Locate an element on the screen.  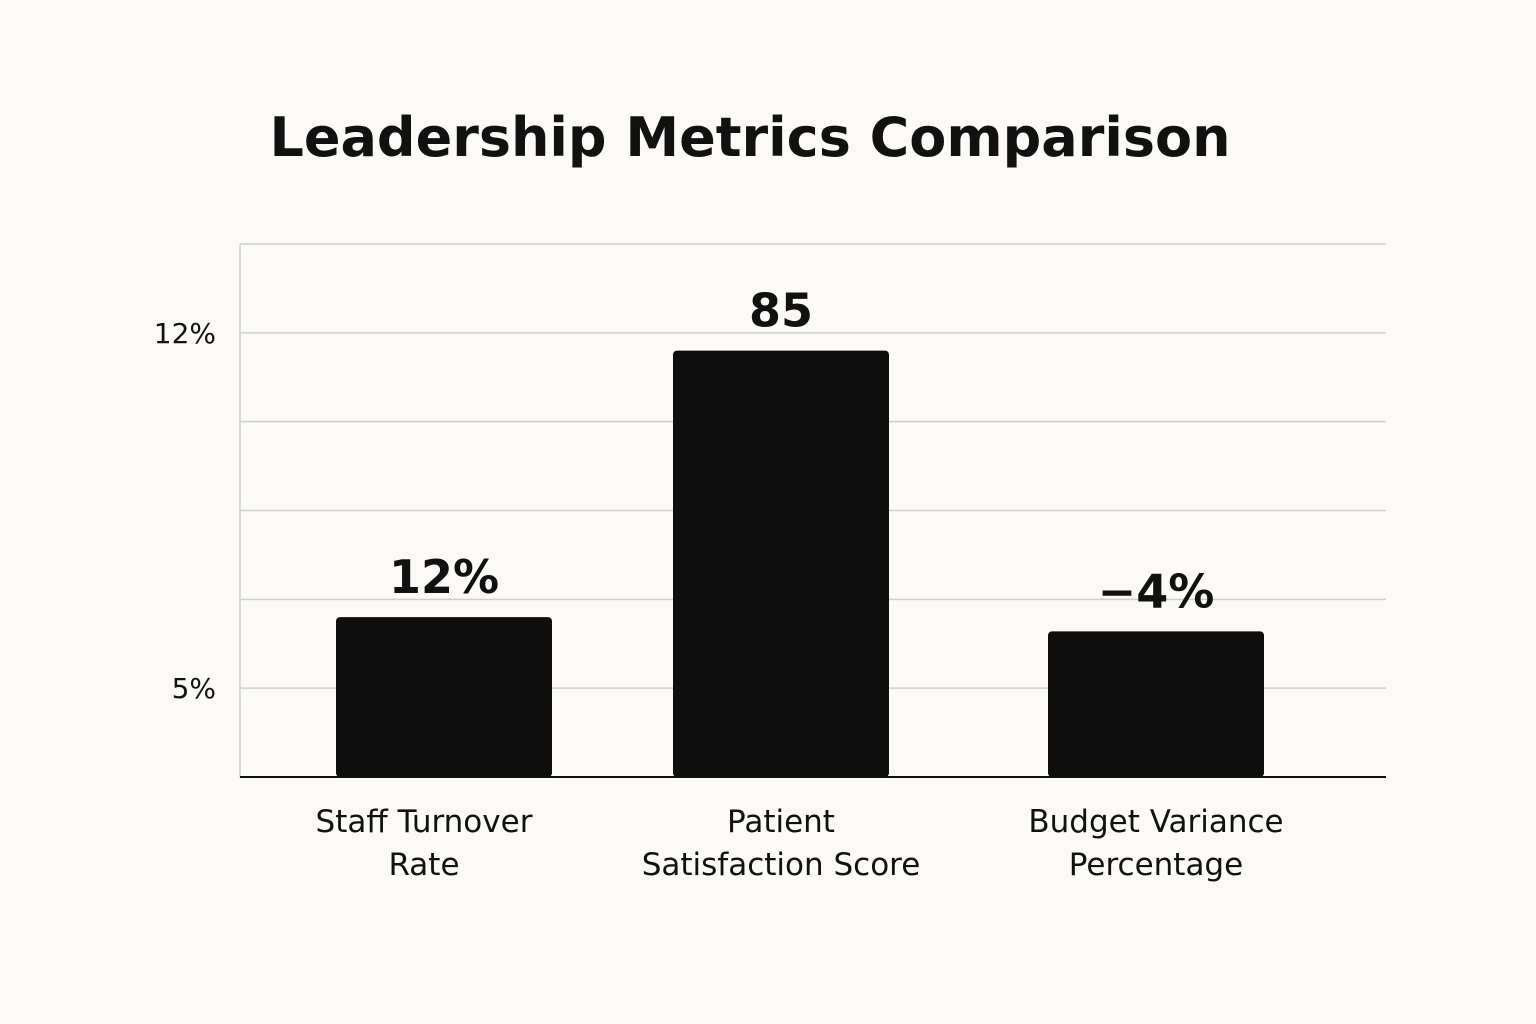
category-label-1: Patient Satisfaction Score is located at coordinates (781, 843).